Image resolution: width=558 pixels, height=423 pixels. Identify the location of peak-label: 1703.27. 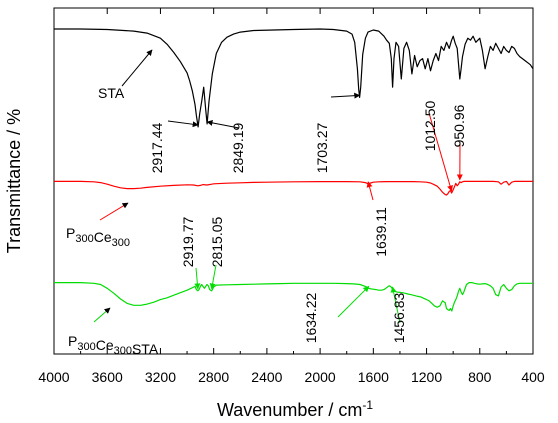
(322, 147).